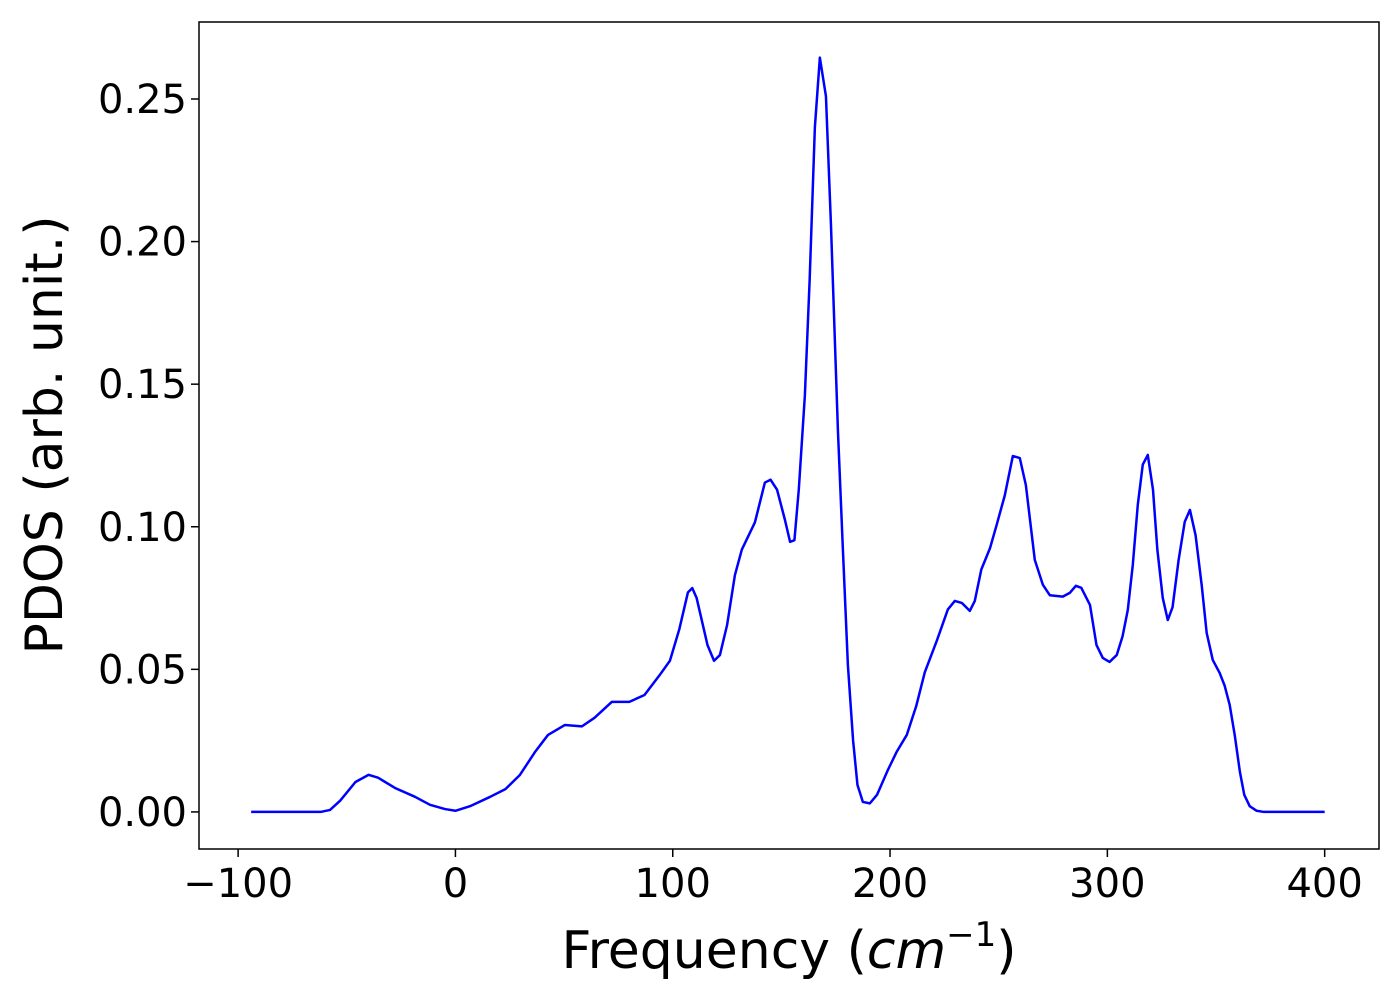 Image resolution: width=1400 pixels, height=1000 pixels. What do you see at coordinates (1006, 951) in the screenshot?
I see `x-label-close: )` at bounding box center [1006, 951].